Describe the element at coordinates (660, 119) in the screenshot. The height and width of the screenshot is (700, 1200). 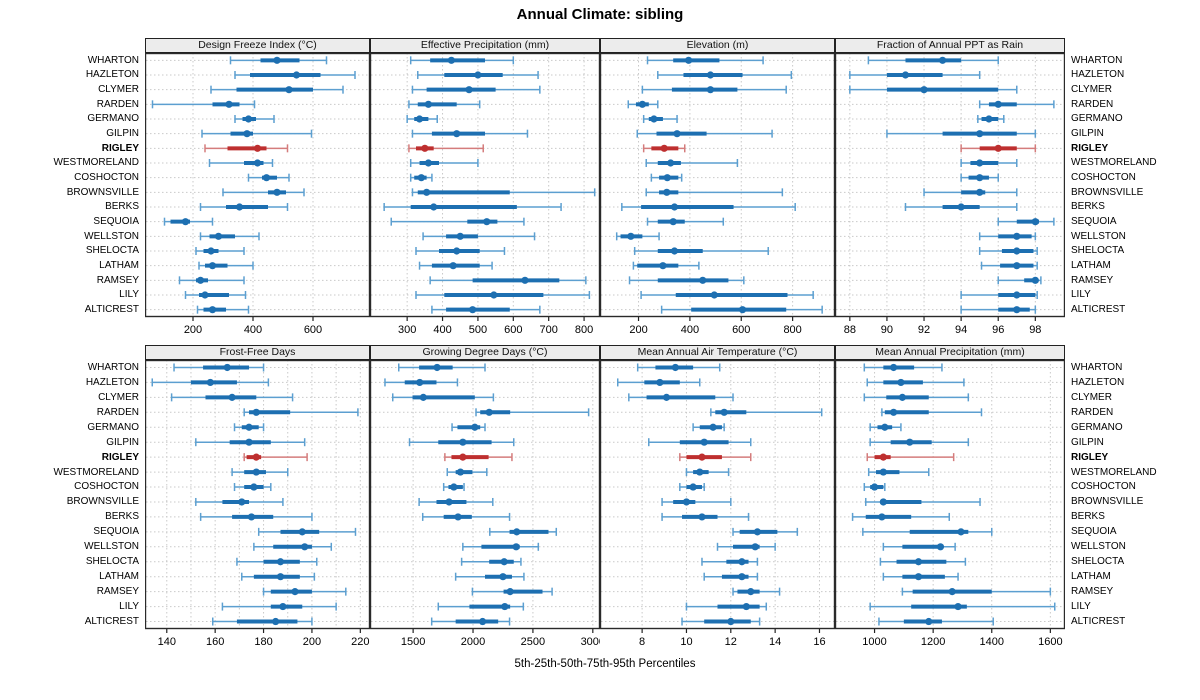
I see `percentile-row-germano` at that location.